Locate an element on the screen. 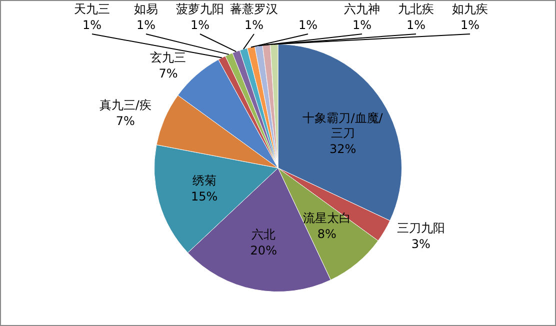 The image size is (556, 326). slice-label: 真九三/疾 is located at coordinates (125, 105).